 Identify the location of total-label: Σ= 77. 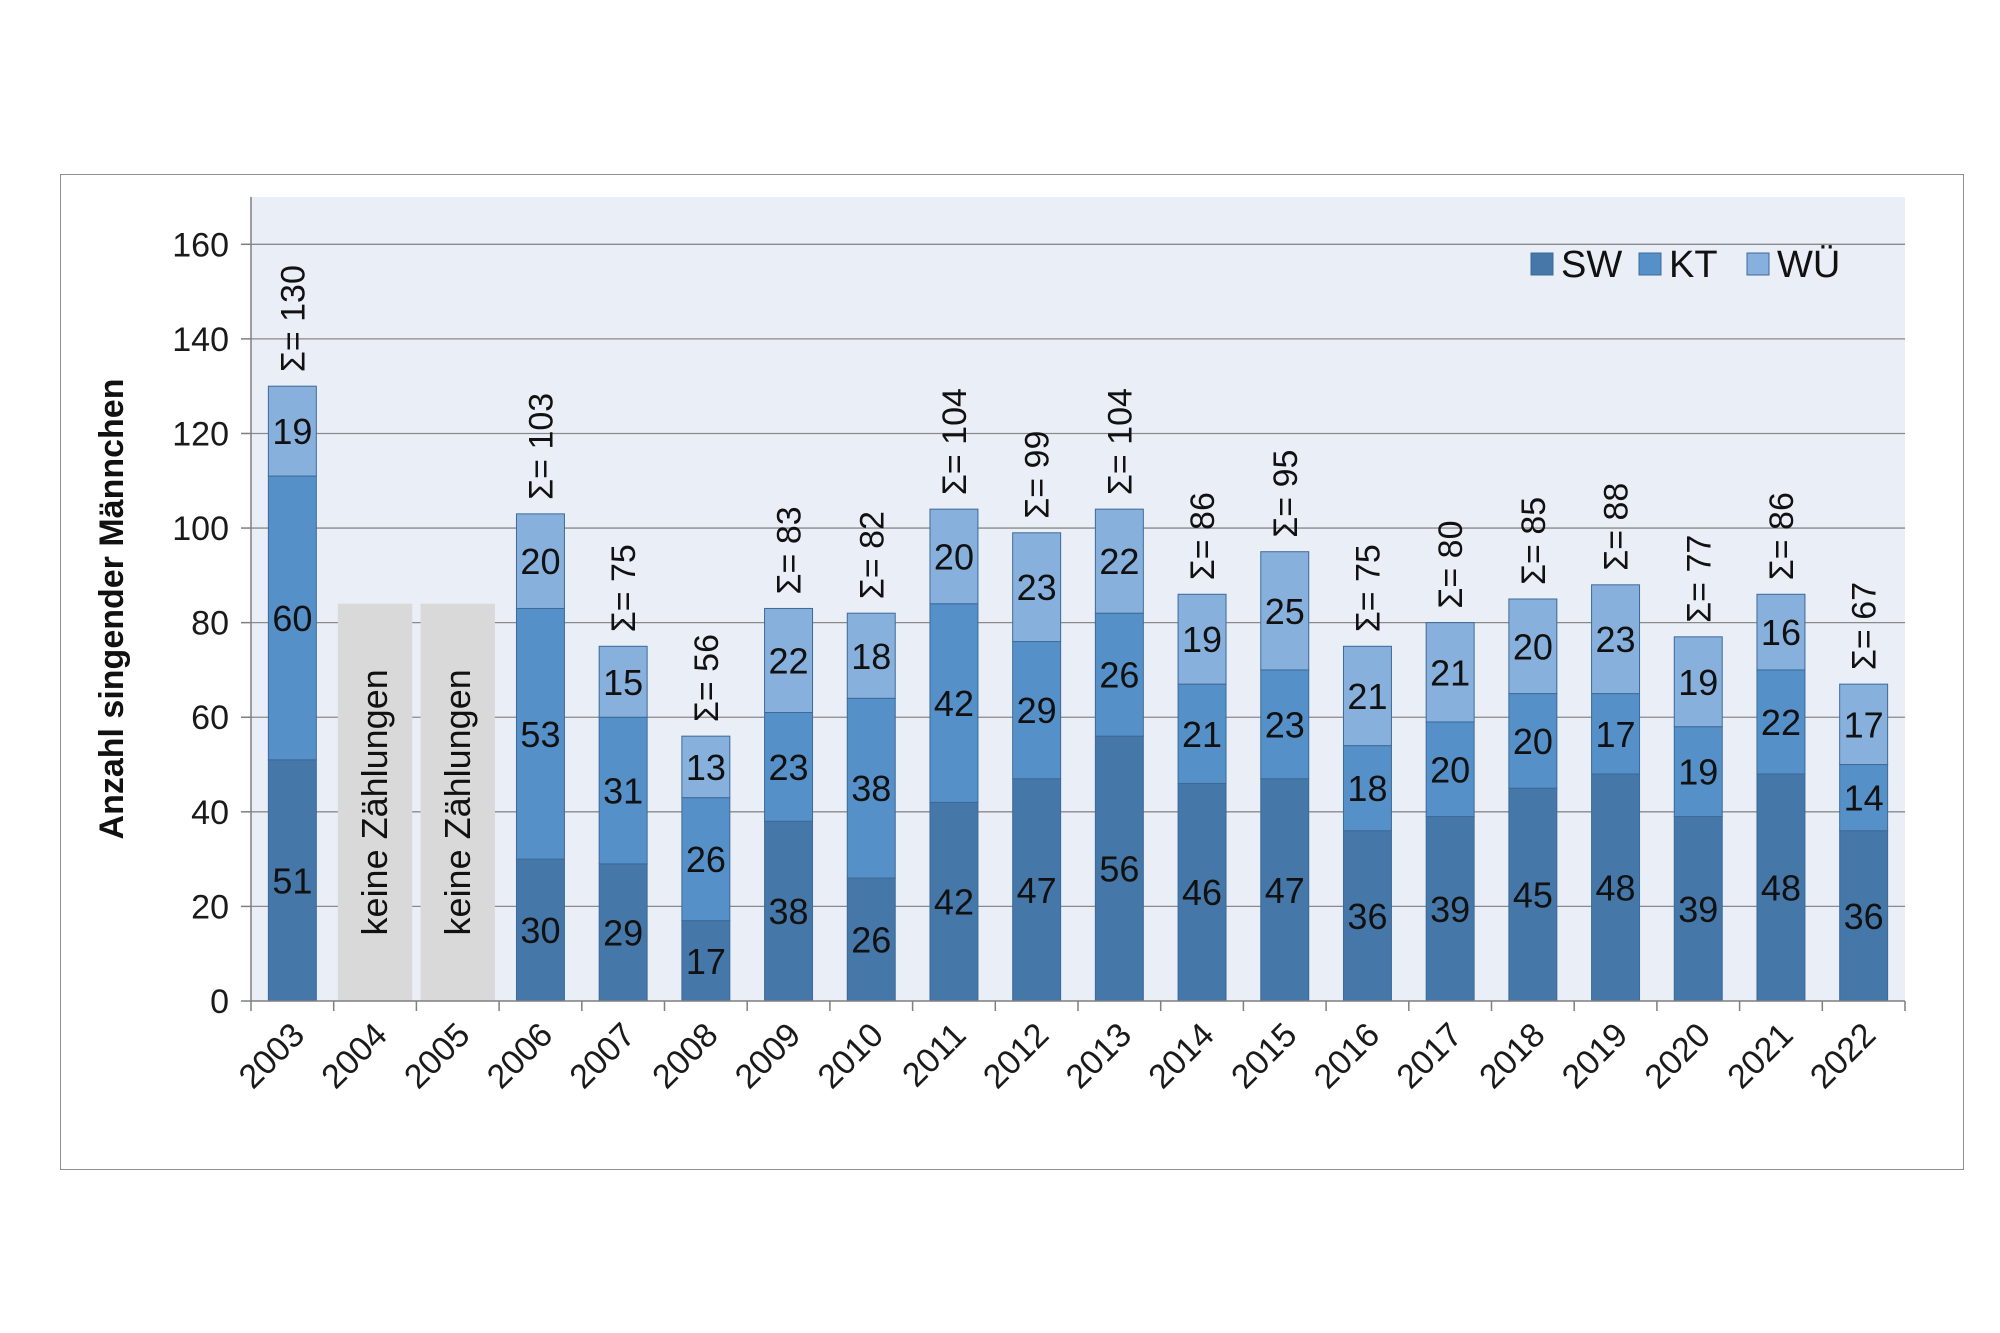
(1699, 579).